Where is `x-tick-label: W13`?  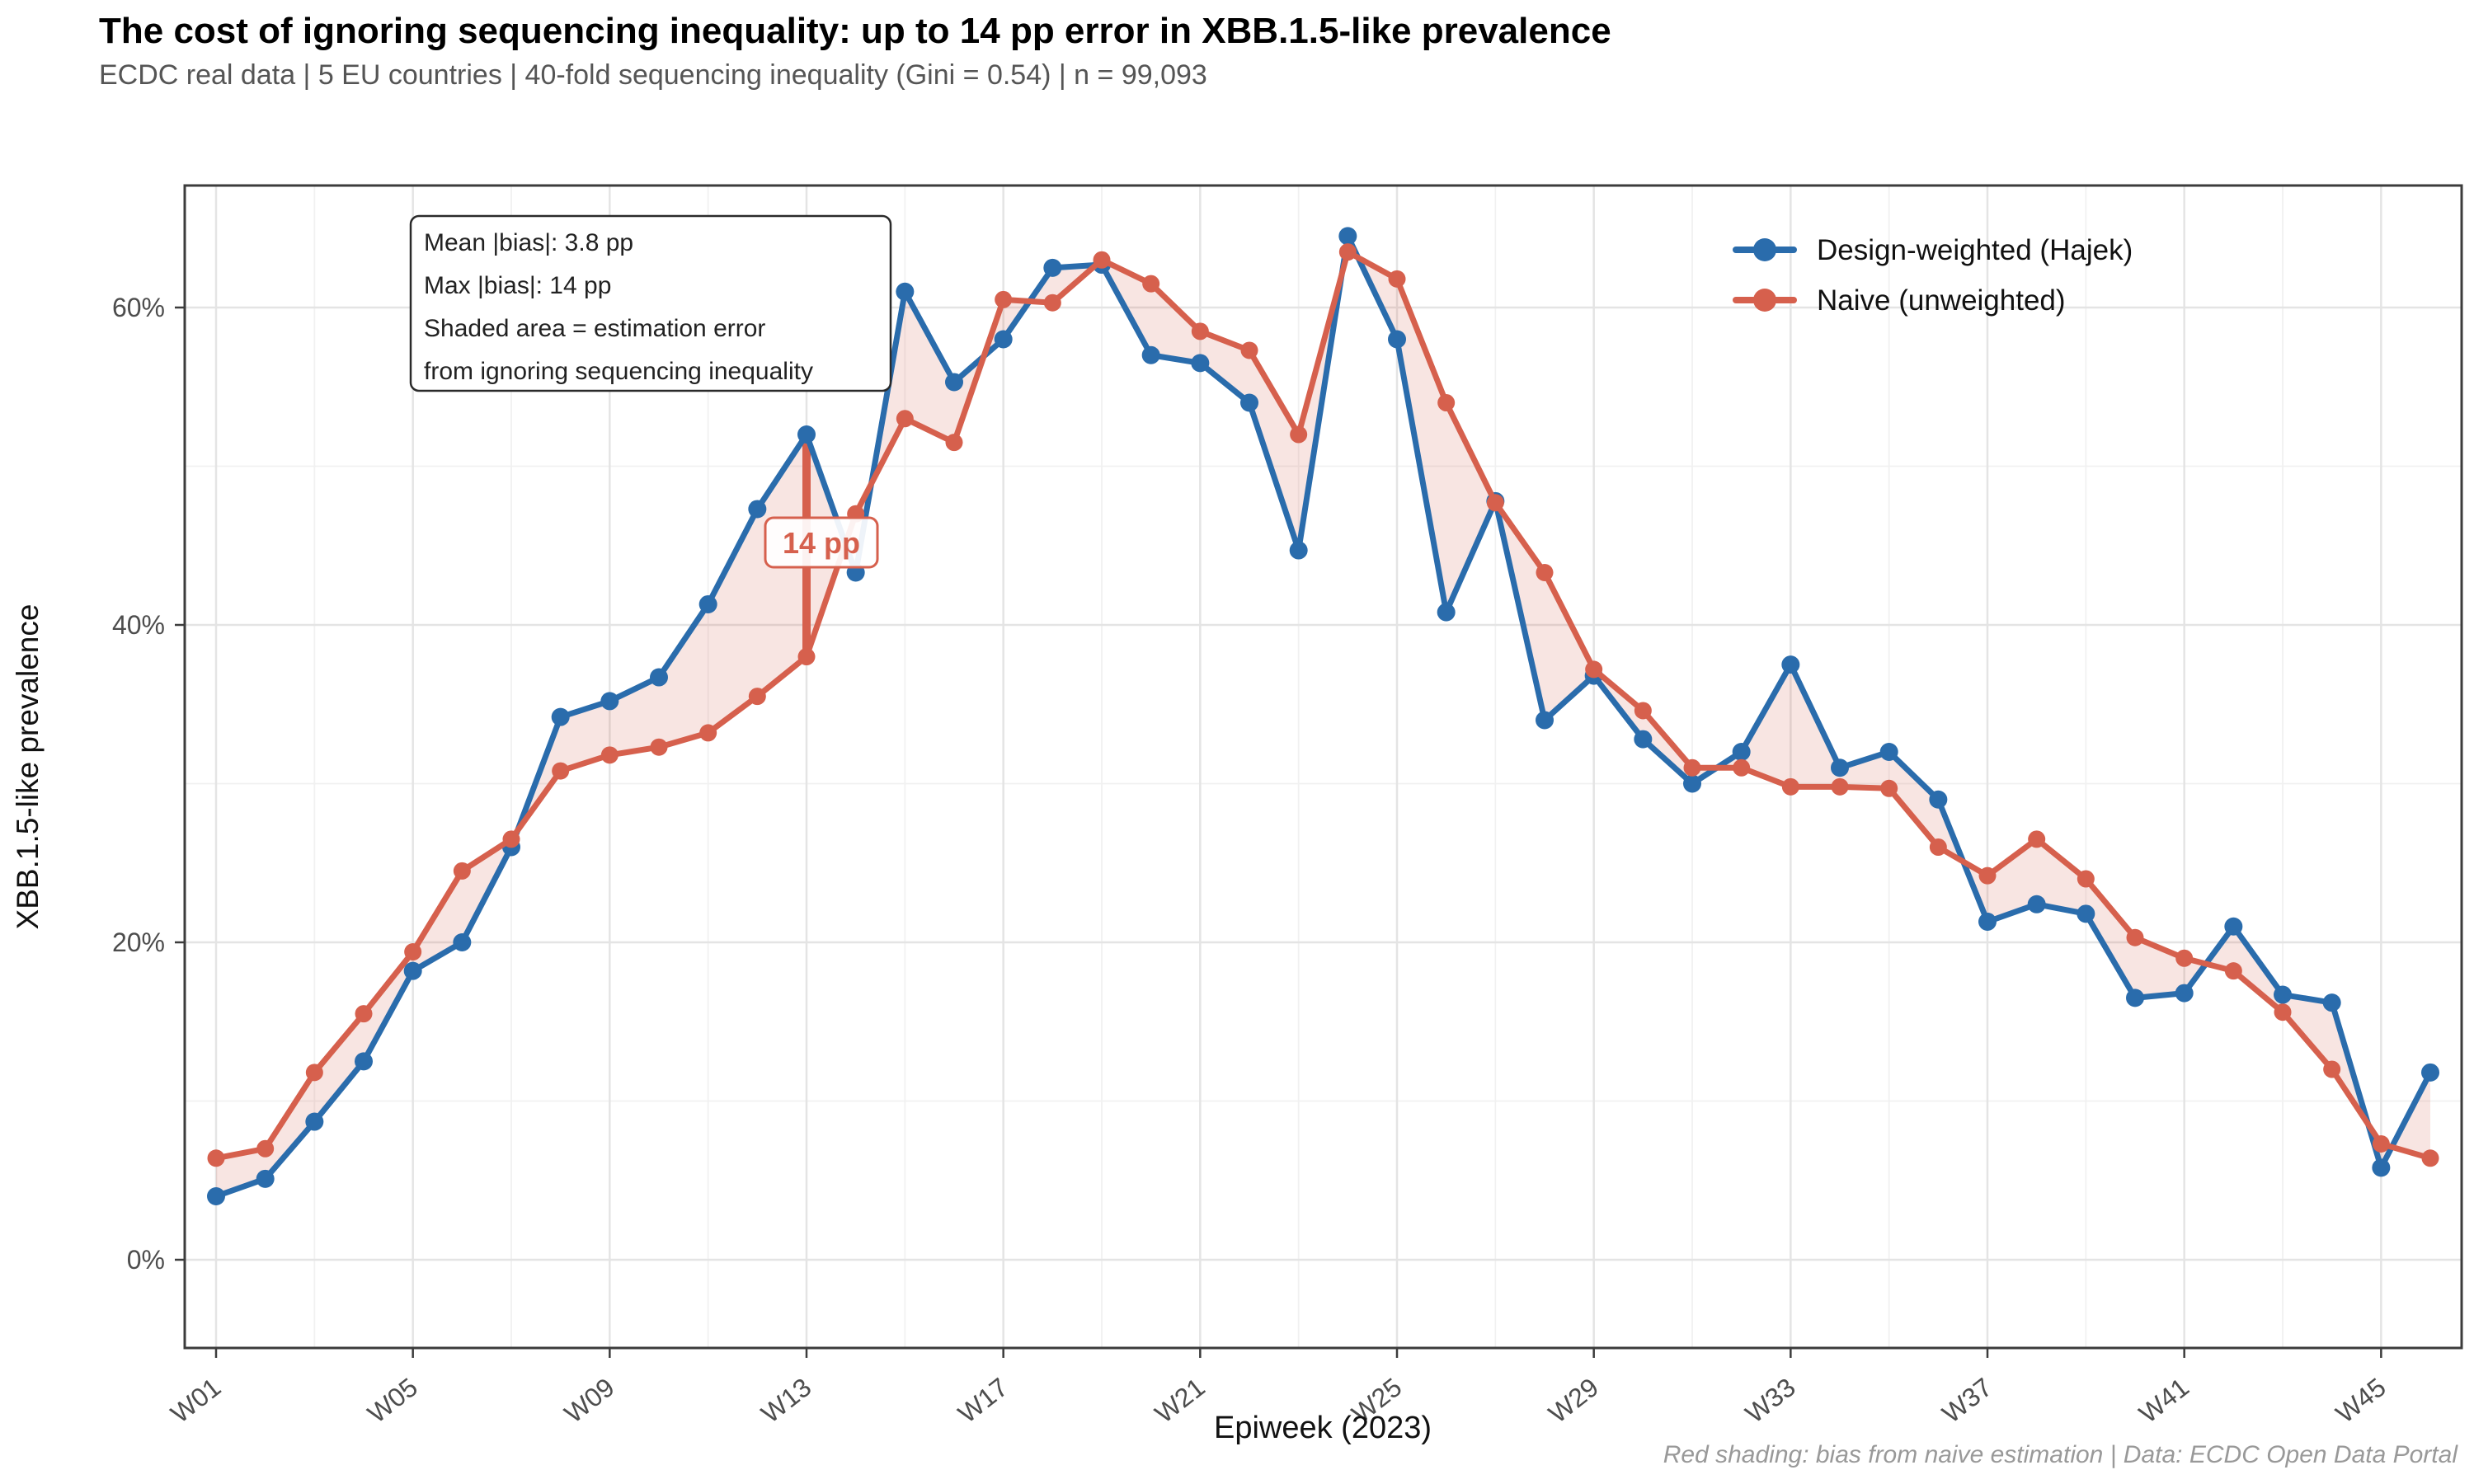 x-tick-label: W13 is located at coordinates (785, 1400).